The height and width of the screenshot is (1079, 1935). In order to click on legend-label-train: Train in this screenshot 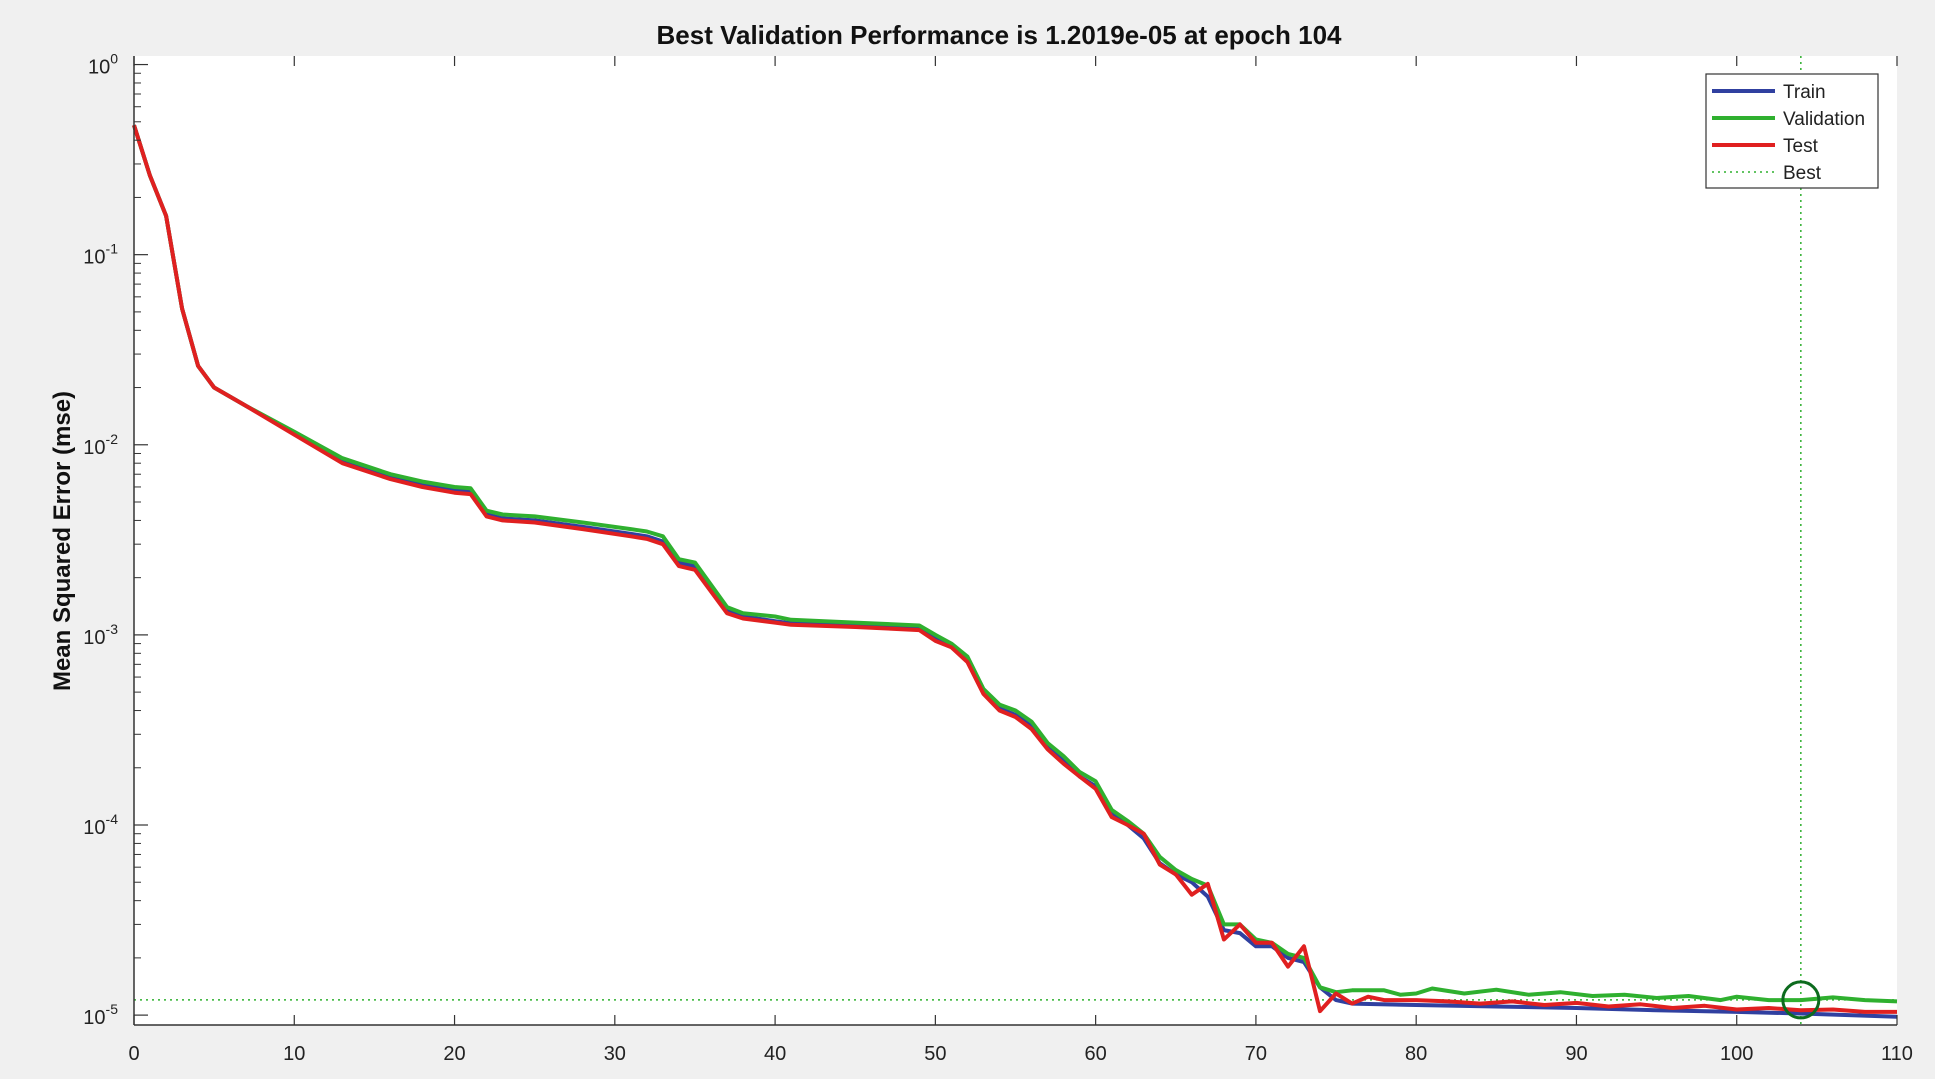, I will do `click(1804, 92)`.